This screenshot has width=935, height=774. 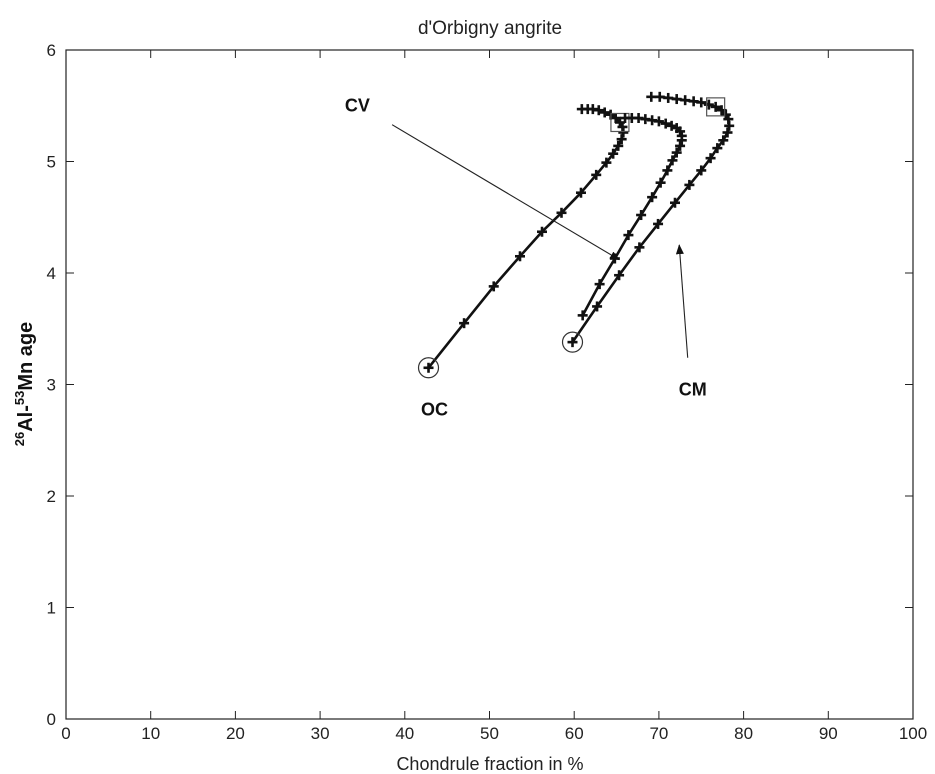 I want to click on x-tick-label: 90, so click(x=828, y=733).